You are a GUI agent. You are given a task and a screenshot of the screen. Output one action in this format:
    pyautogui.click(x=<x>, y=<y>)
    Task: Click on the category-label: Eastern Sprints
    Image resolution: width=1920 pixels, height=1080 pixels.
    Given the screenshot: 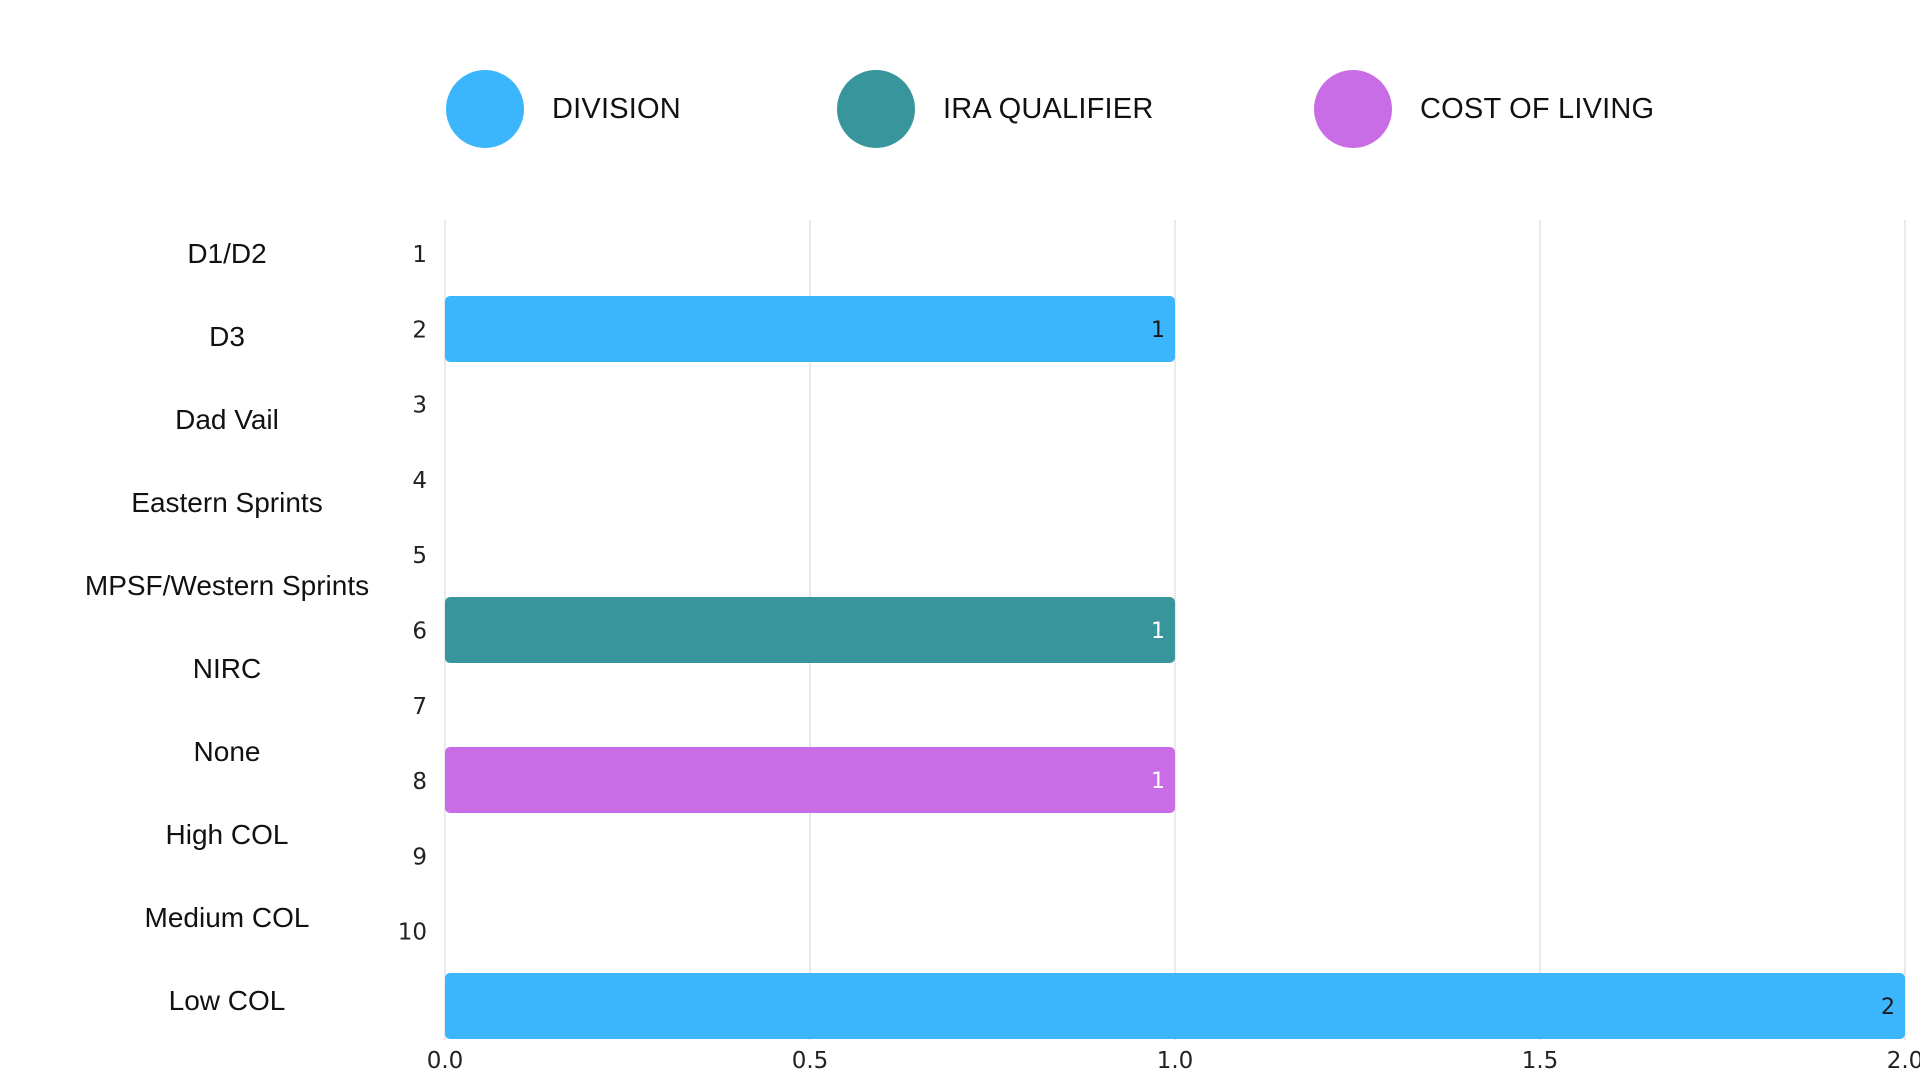 What is the action you would take?
    pyautogui.click(x=226, y=502)
    